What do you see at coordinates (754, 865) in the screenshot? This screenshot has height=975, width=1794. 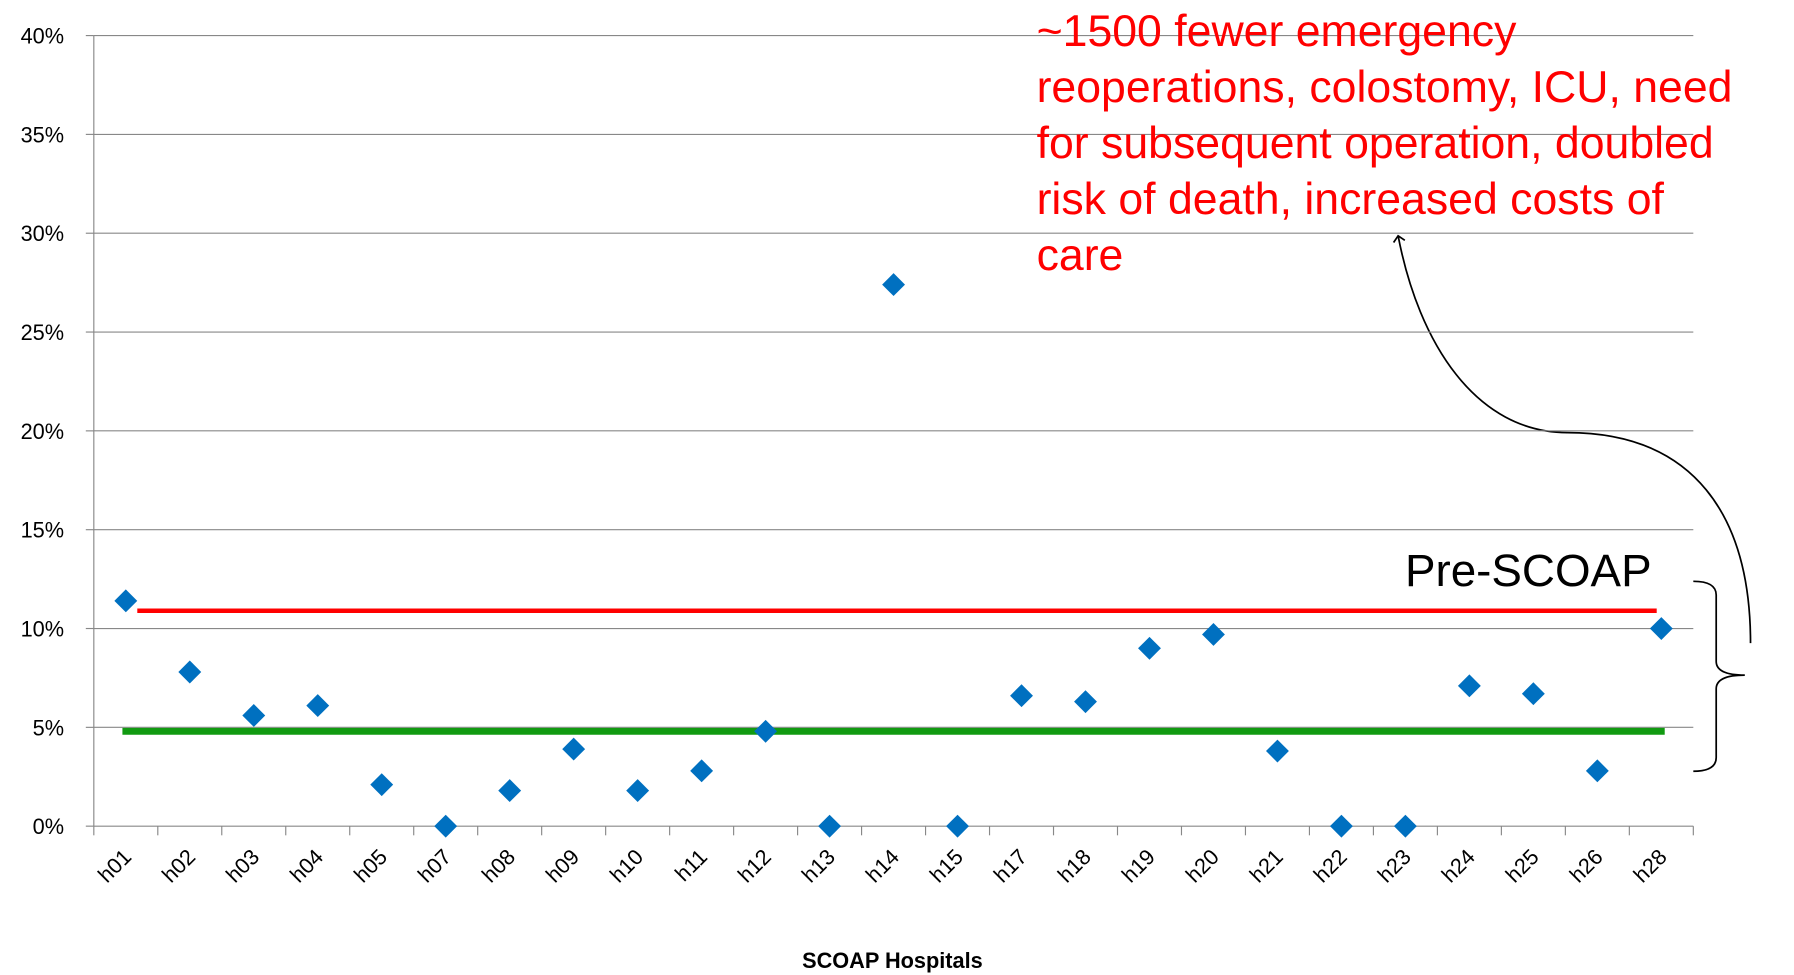 I see `x-tick-label: h12` at bounding box center [754, 865].